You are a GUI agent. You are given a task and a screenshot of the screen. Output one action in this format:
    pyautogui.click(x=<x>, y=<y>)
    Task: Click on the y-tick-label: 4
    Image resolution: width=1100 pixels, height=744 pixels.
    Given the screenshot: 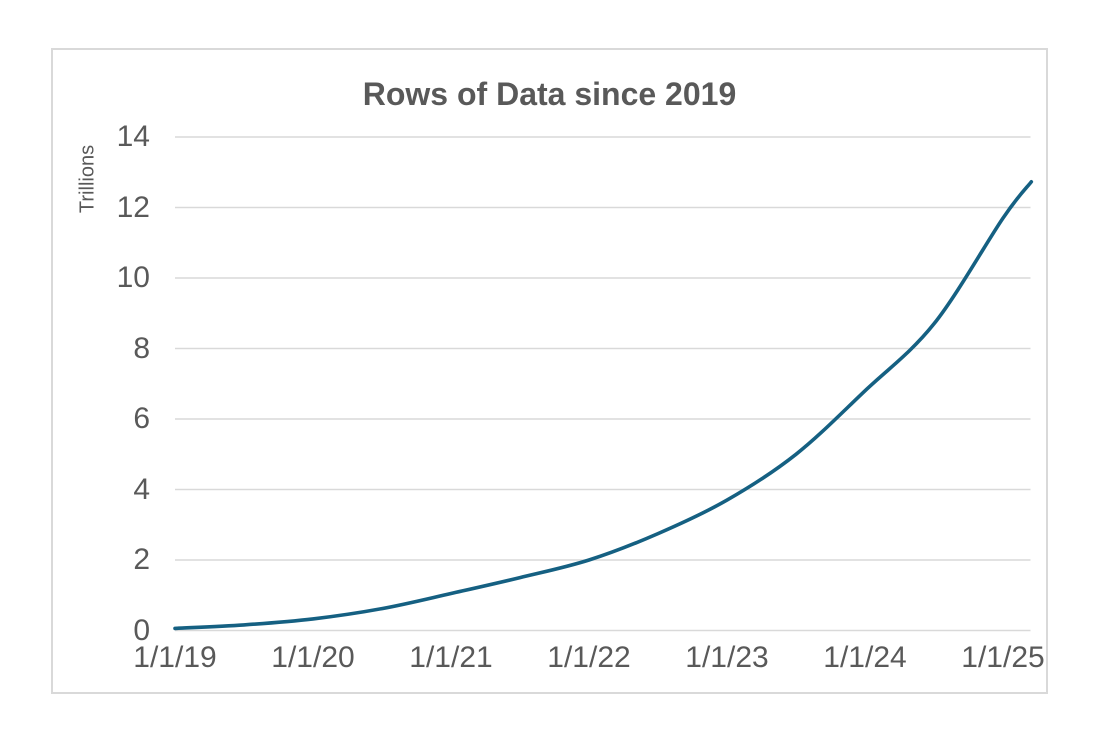 What is the action you would take?
    pyautogui.click(x=141, y=489)
    